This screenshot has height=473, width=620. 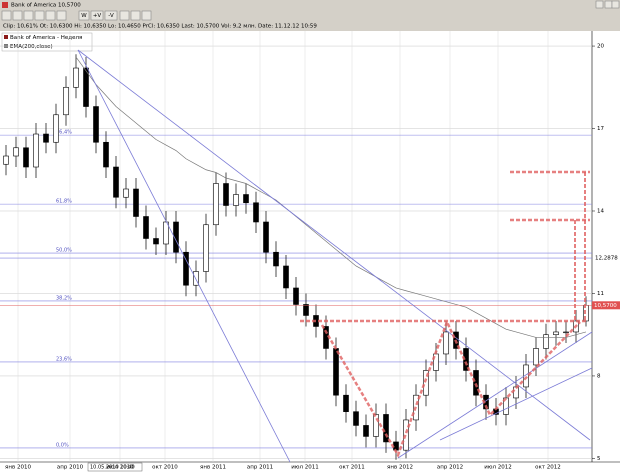 I want to click on fib-label: 61,8%, so click(x=64, y=202).